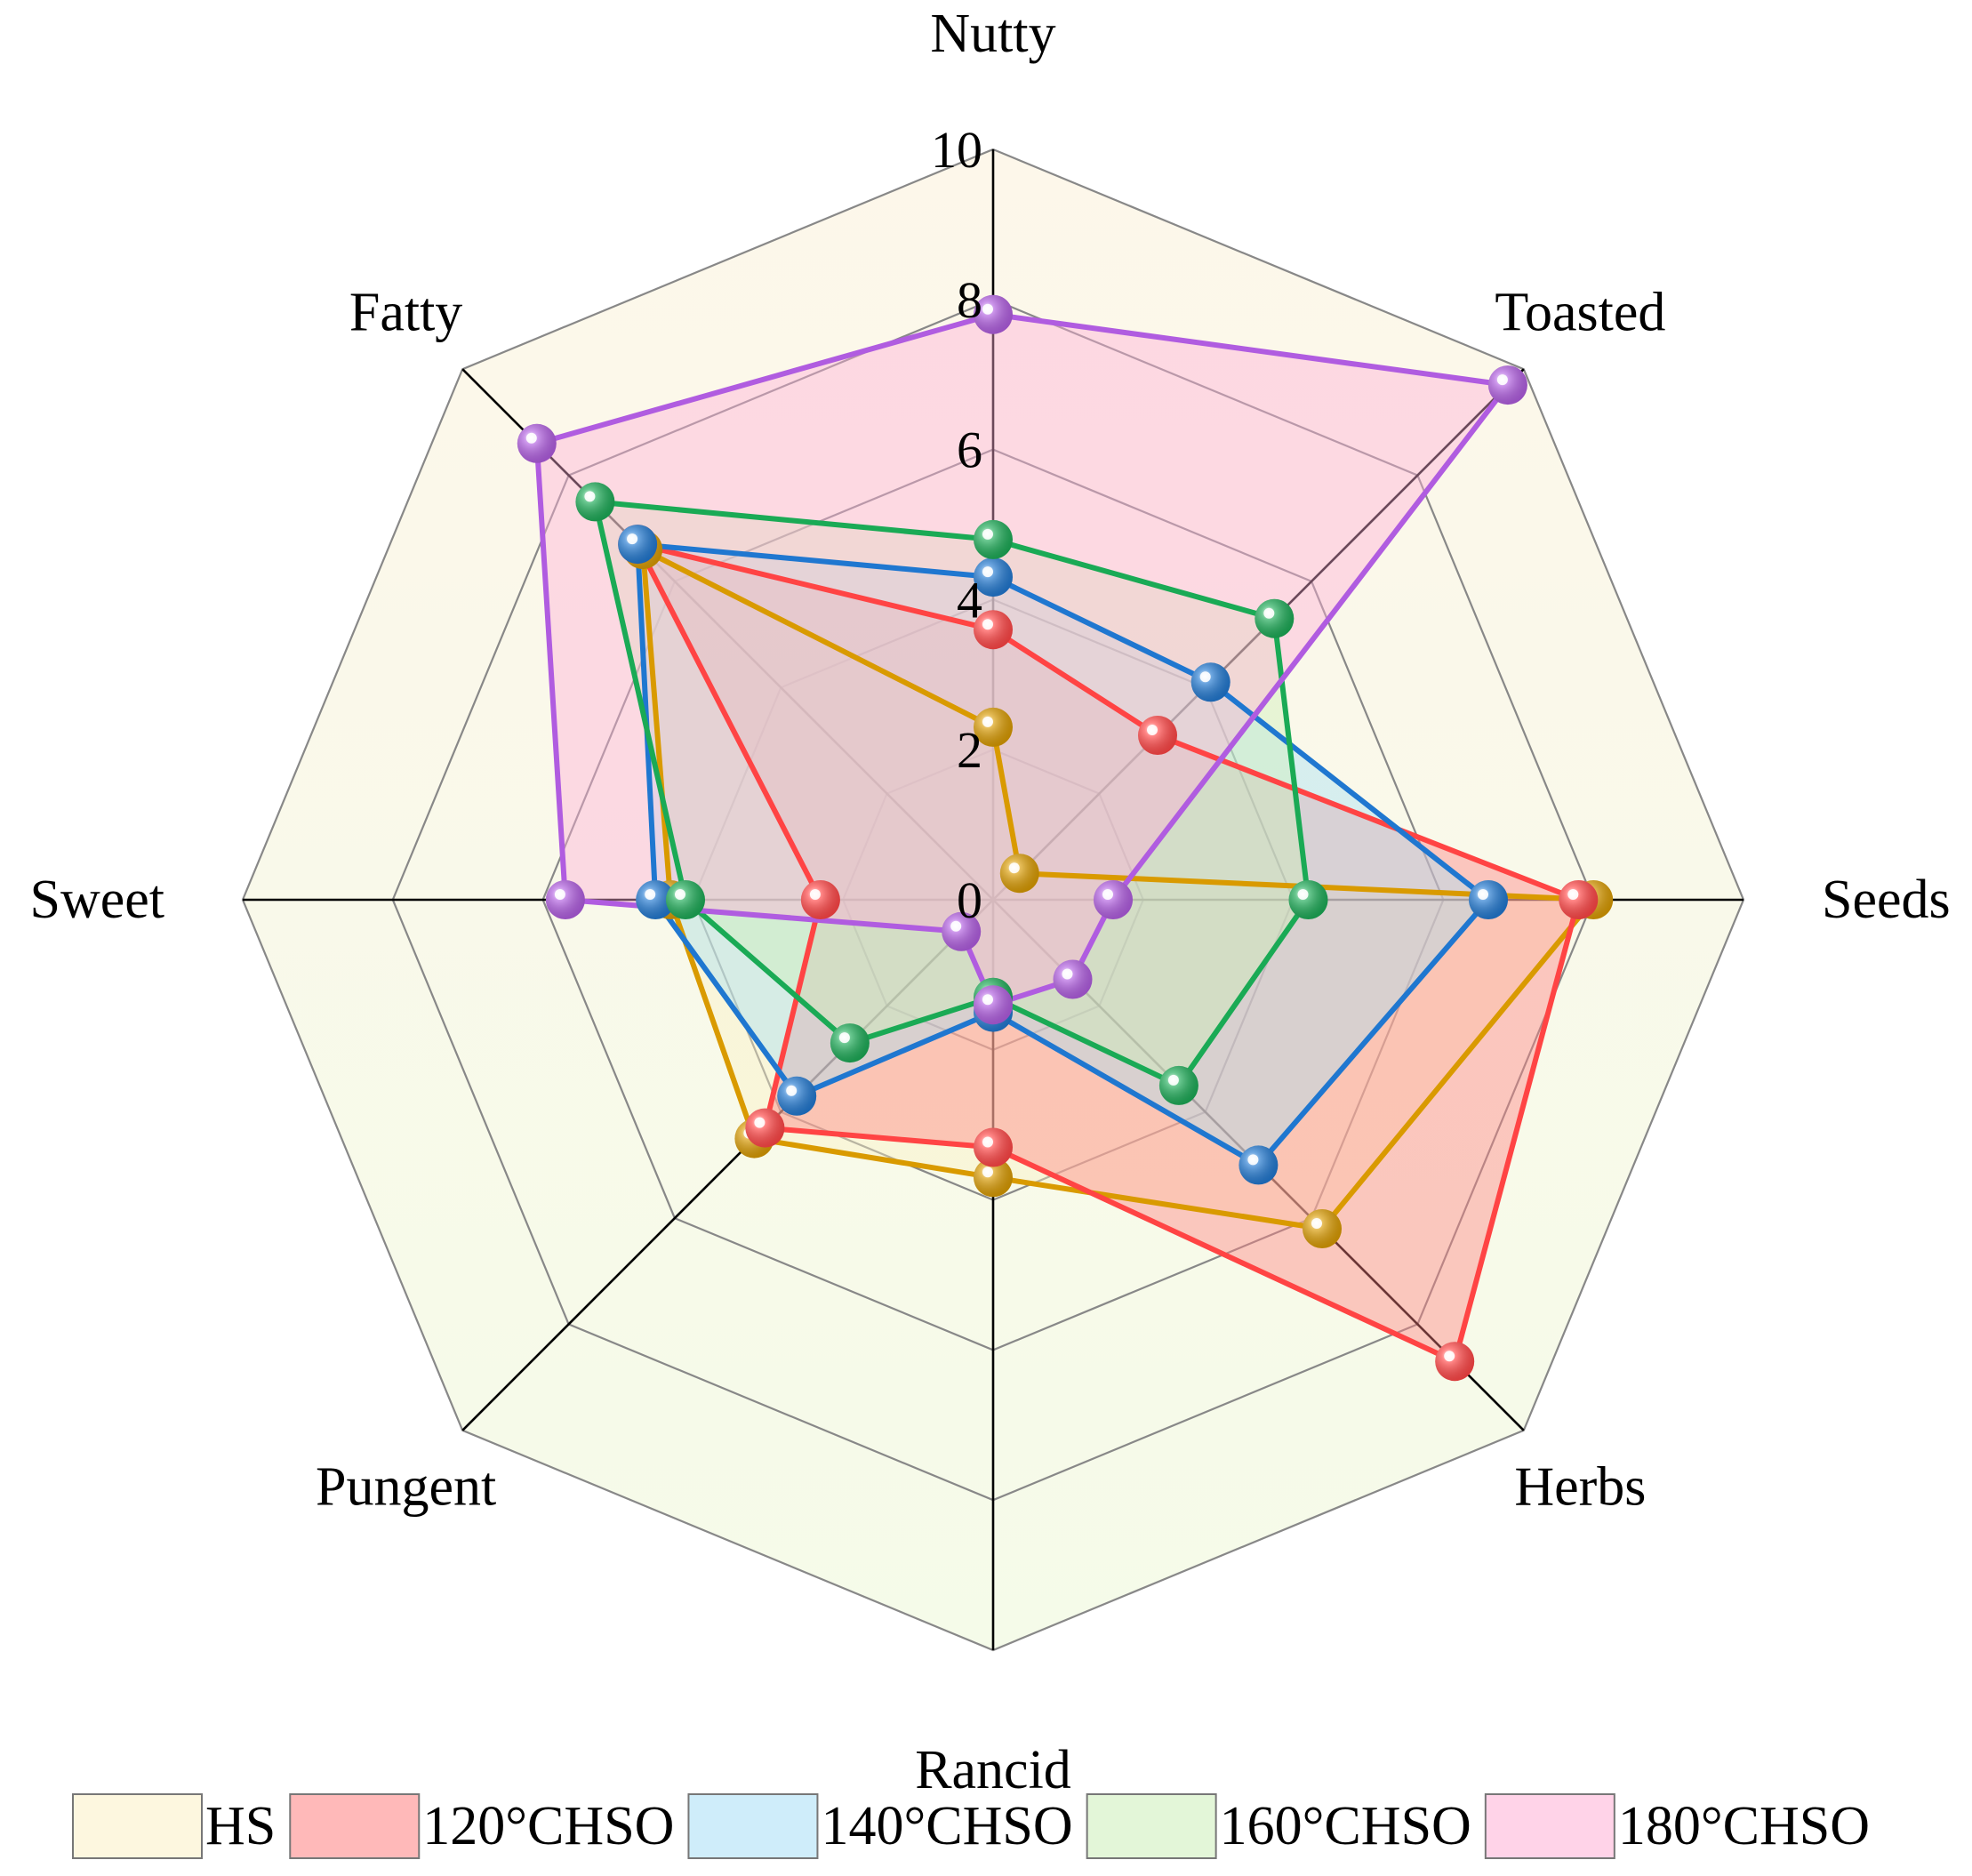 The image size is (1972, 1876). I want to click on legend: HS 120°CHSO 140°CHSO 160°CHSO 180°CHSO, so click(971, 1826).